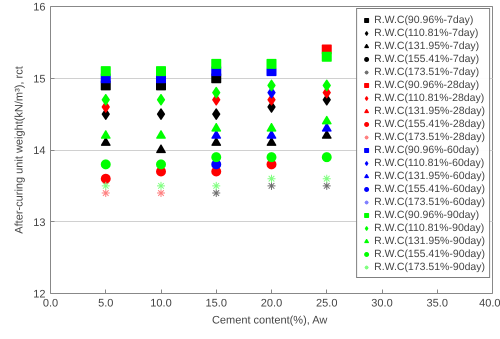  I want to click on legend-label: R.W.C(155.41%-28day), so click(429, 123).